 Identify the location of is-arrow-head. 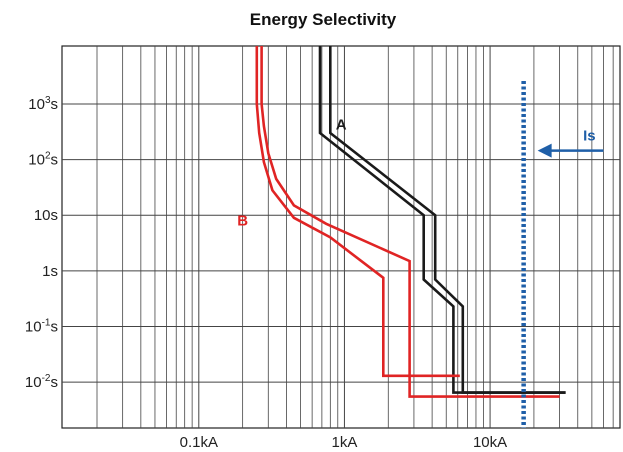
(544, 150).